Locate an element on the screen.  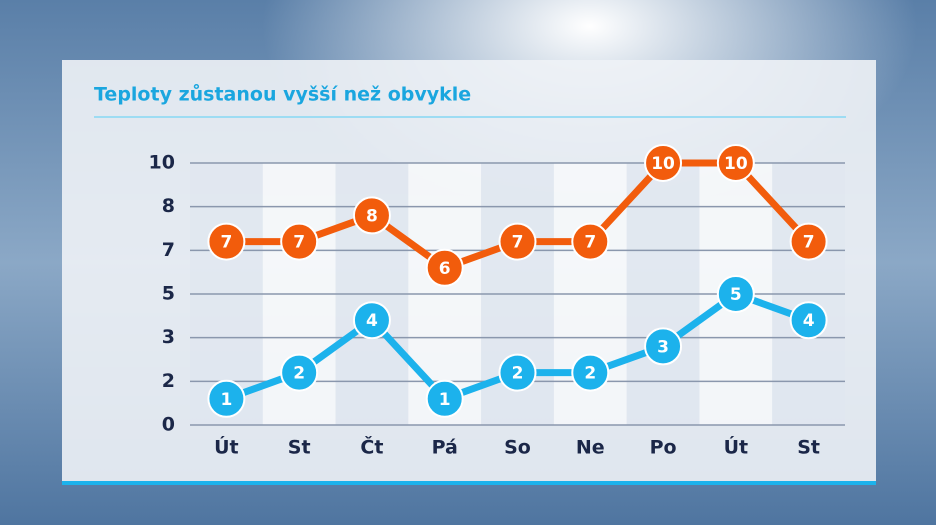
point-label: 5 is located at coordinates (736, 295).